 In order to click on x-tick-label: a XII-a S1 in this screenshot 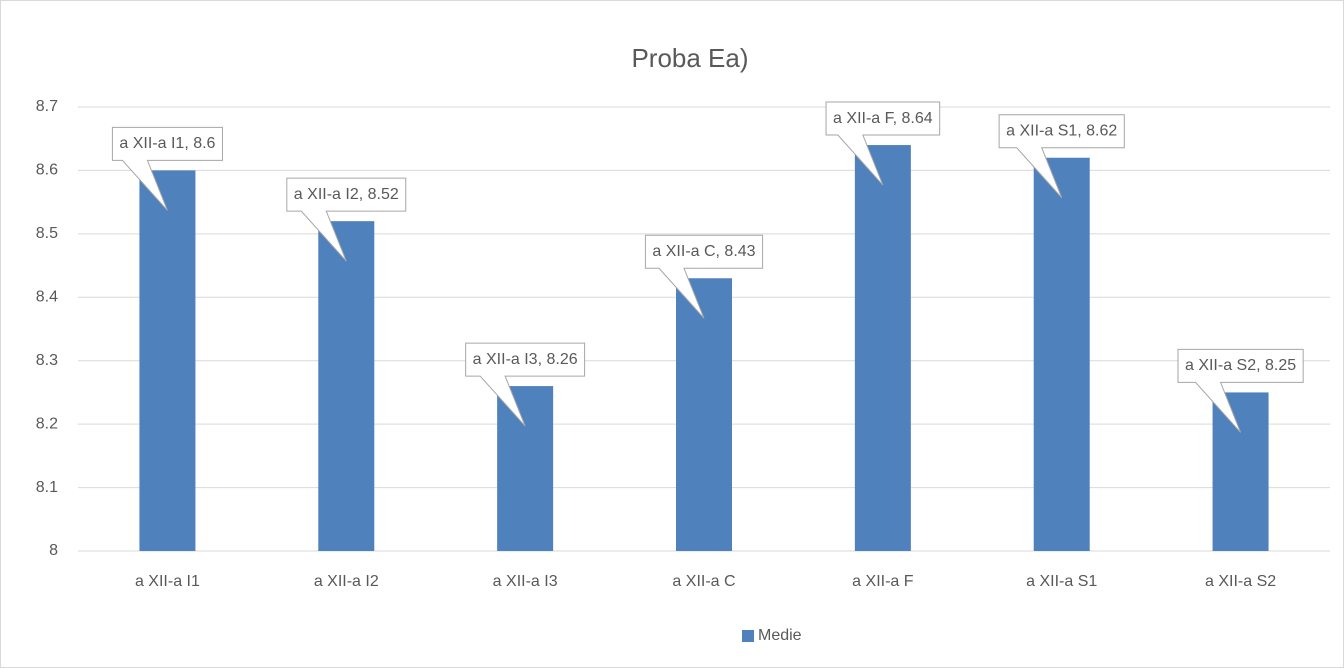, I will do `click(1061, 581)`.